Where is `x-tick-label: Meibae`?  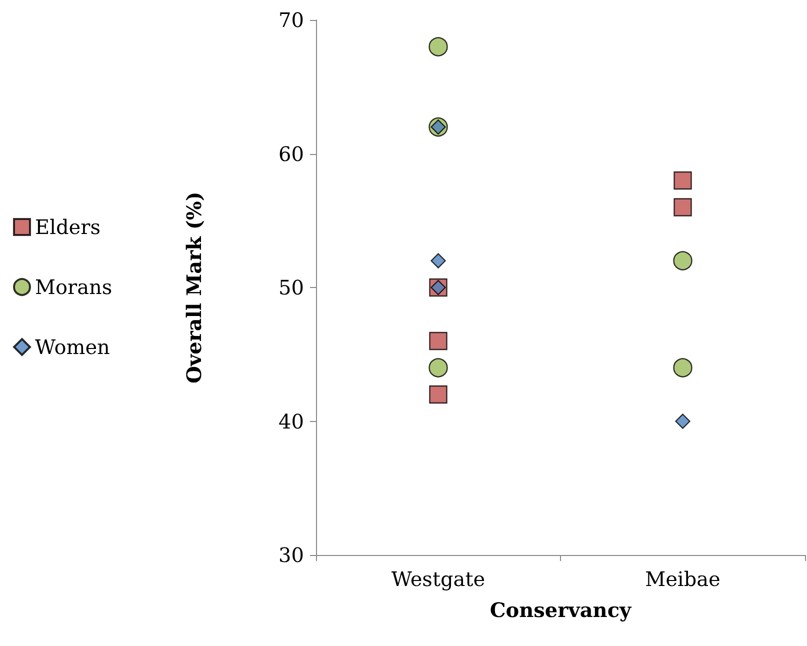
x-tick-label: Meibae is located at coordinates (682, 579).